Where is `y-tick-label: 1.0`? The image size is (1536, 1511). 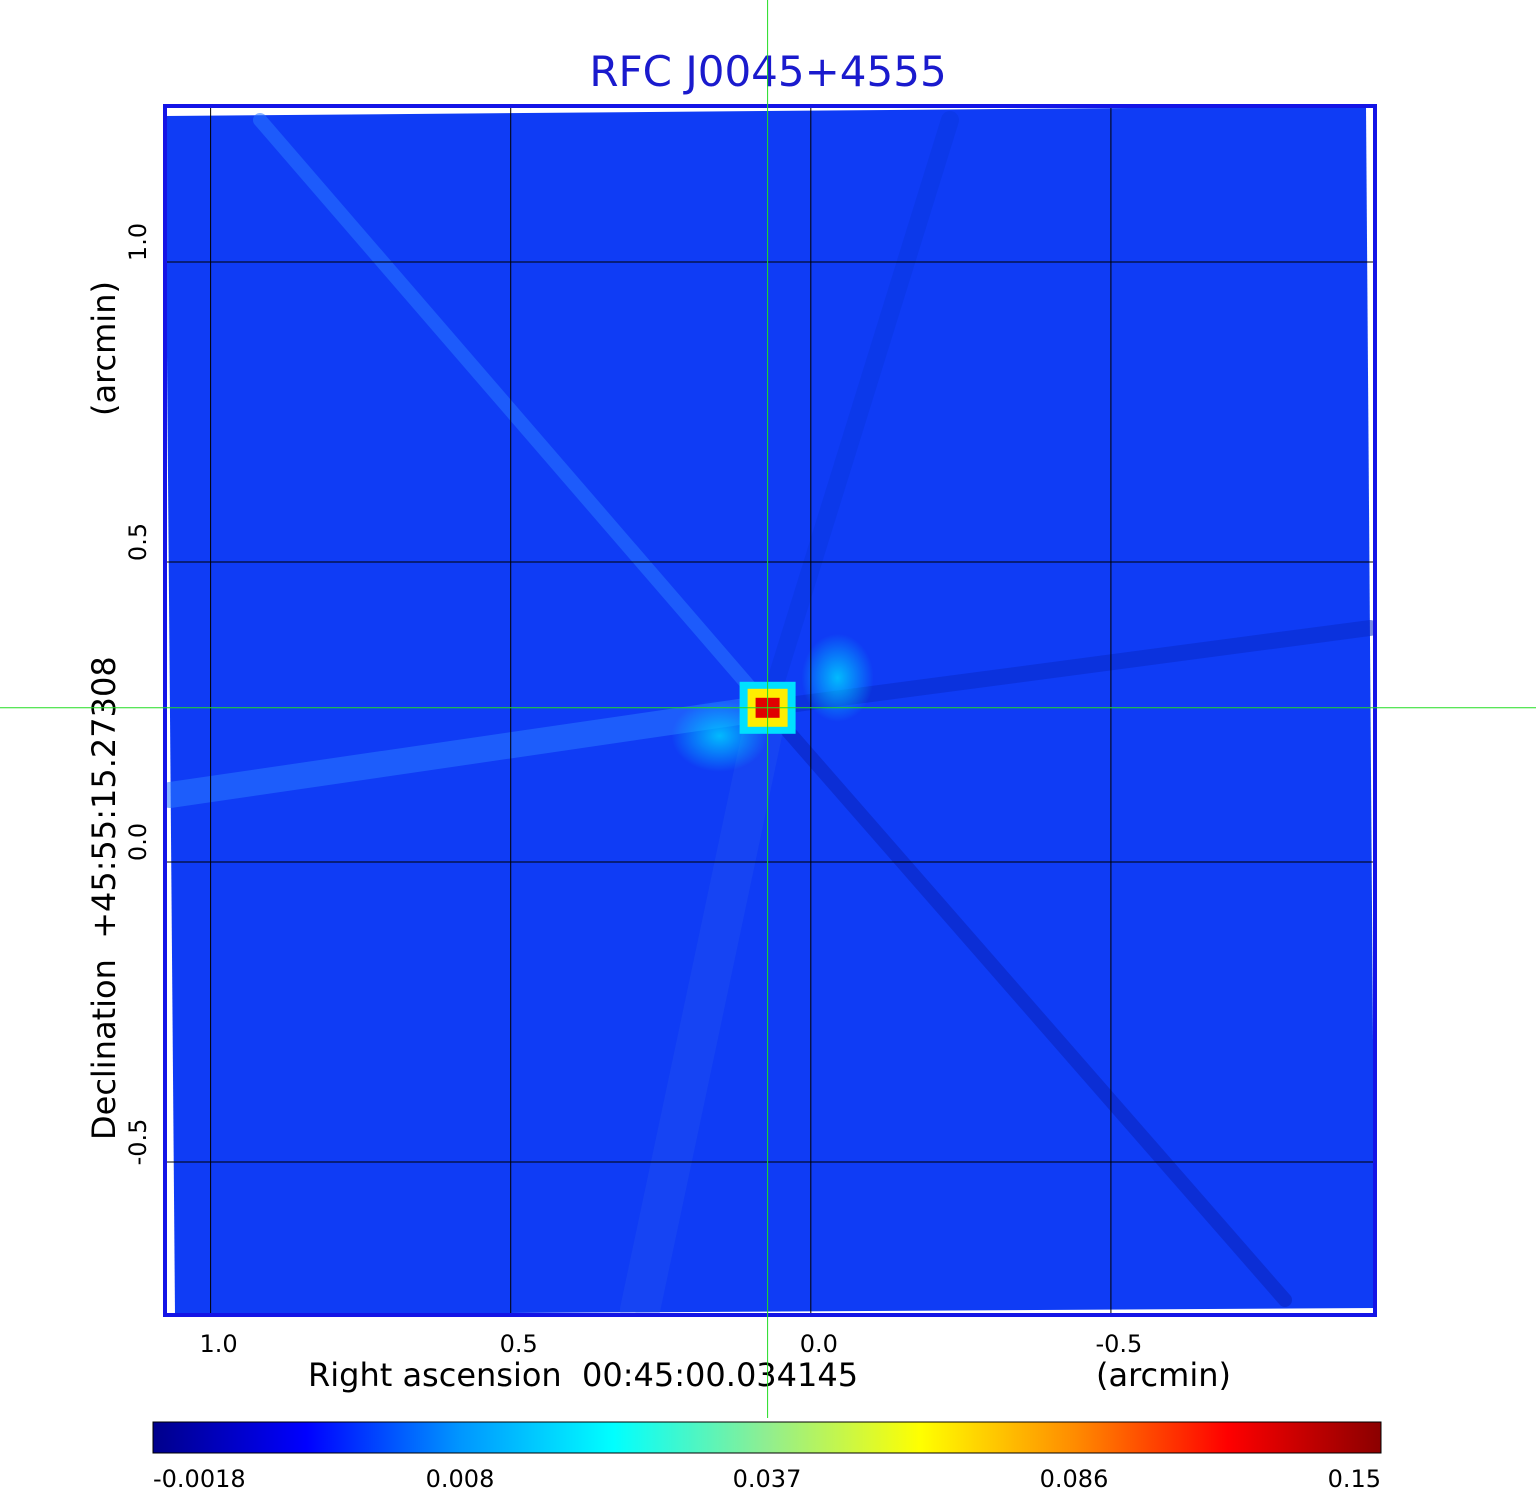
y-tick-label: 1.0 is located at coordinates (138, 242).